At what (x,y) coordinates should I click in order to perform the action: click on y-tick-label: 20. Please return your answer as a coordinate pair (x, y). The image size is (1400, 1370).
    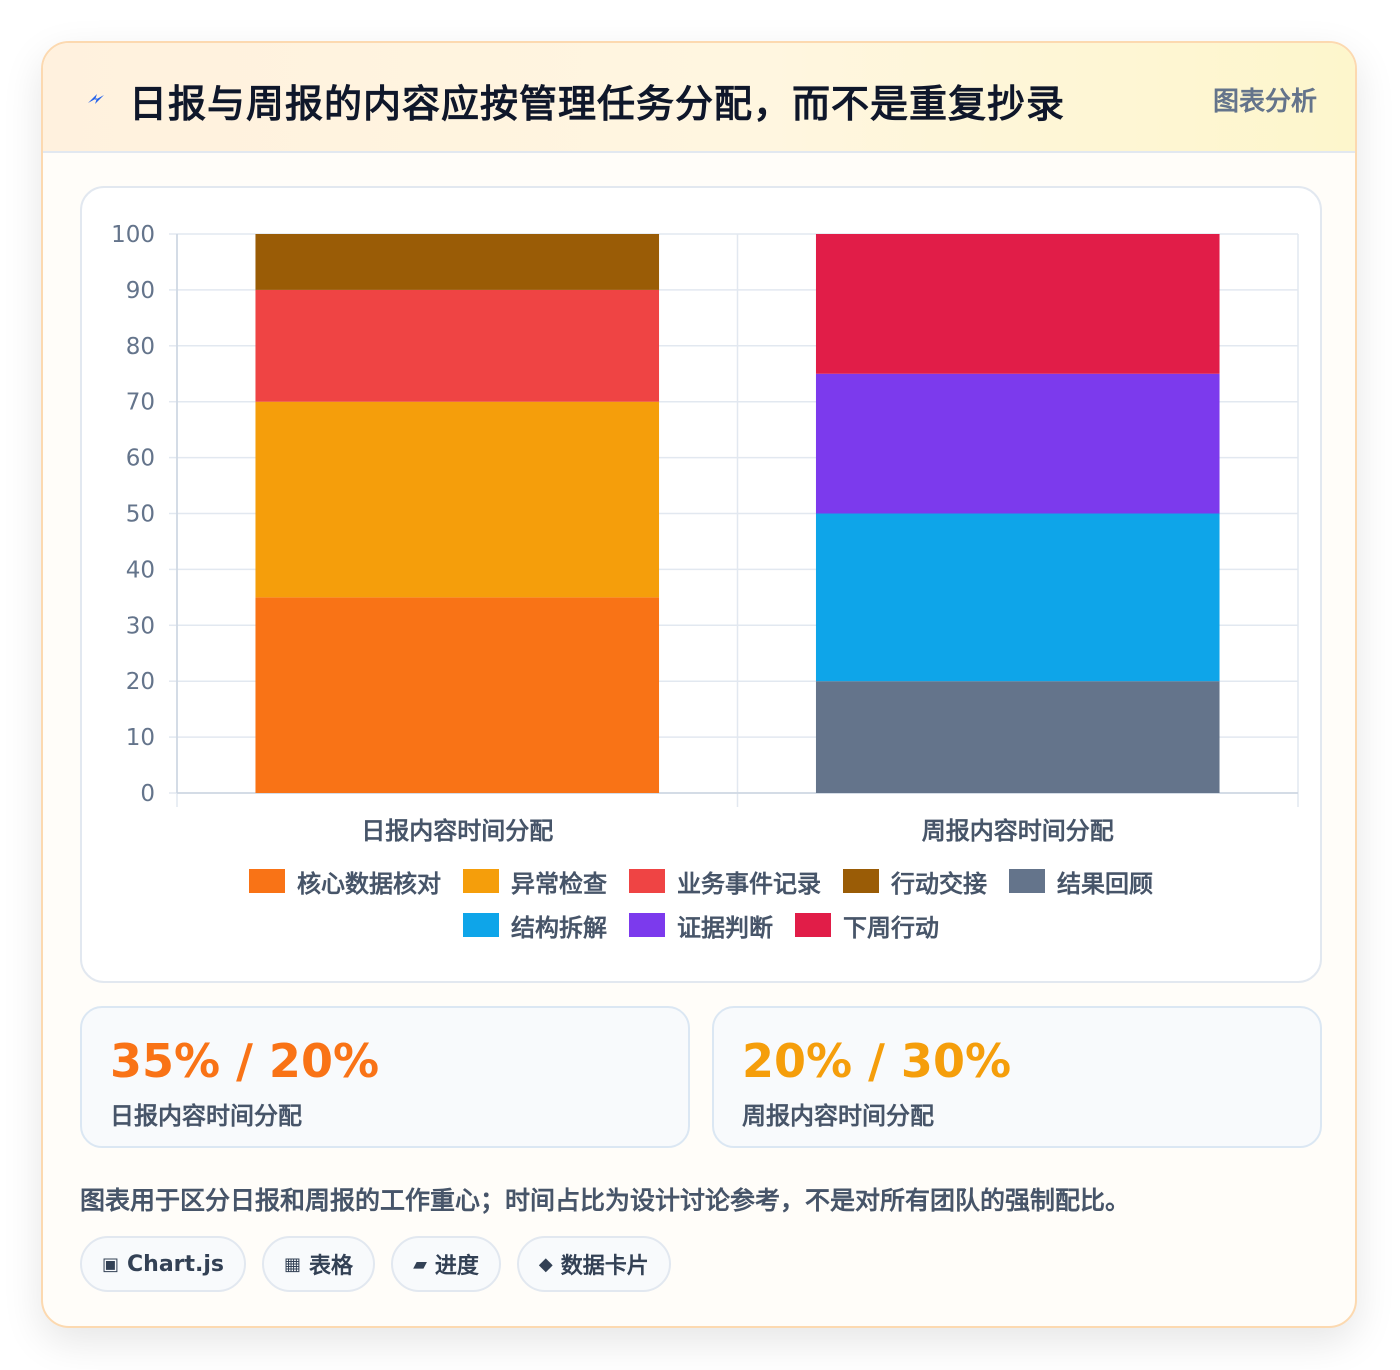
    Looking at the image, I should click on (140, 682).